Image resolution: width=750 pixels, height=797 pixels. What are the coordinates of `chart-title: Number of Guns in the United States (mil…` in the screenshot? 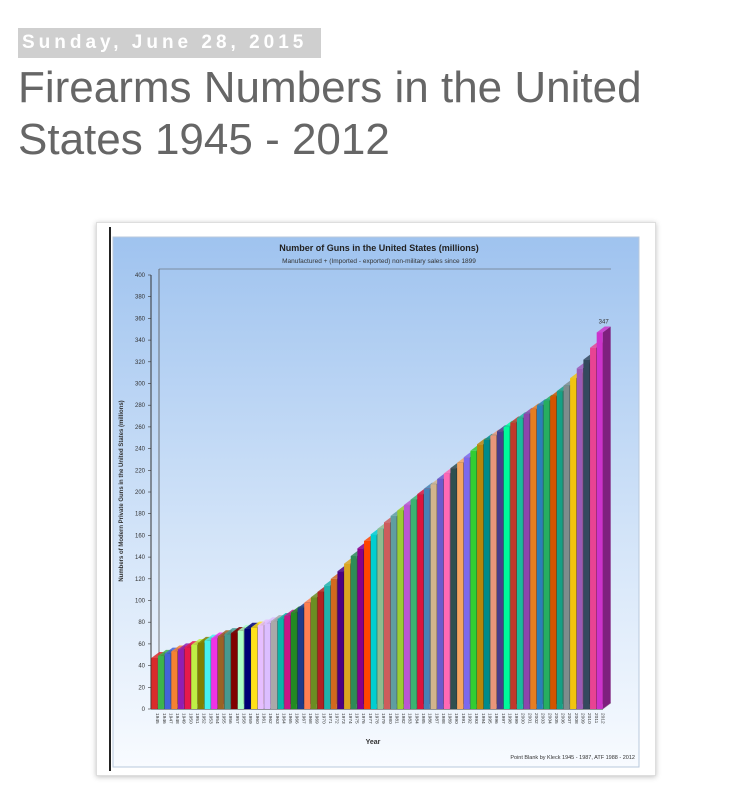 It's located at (379, 248).